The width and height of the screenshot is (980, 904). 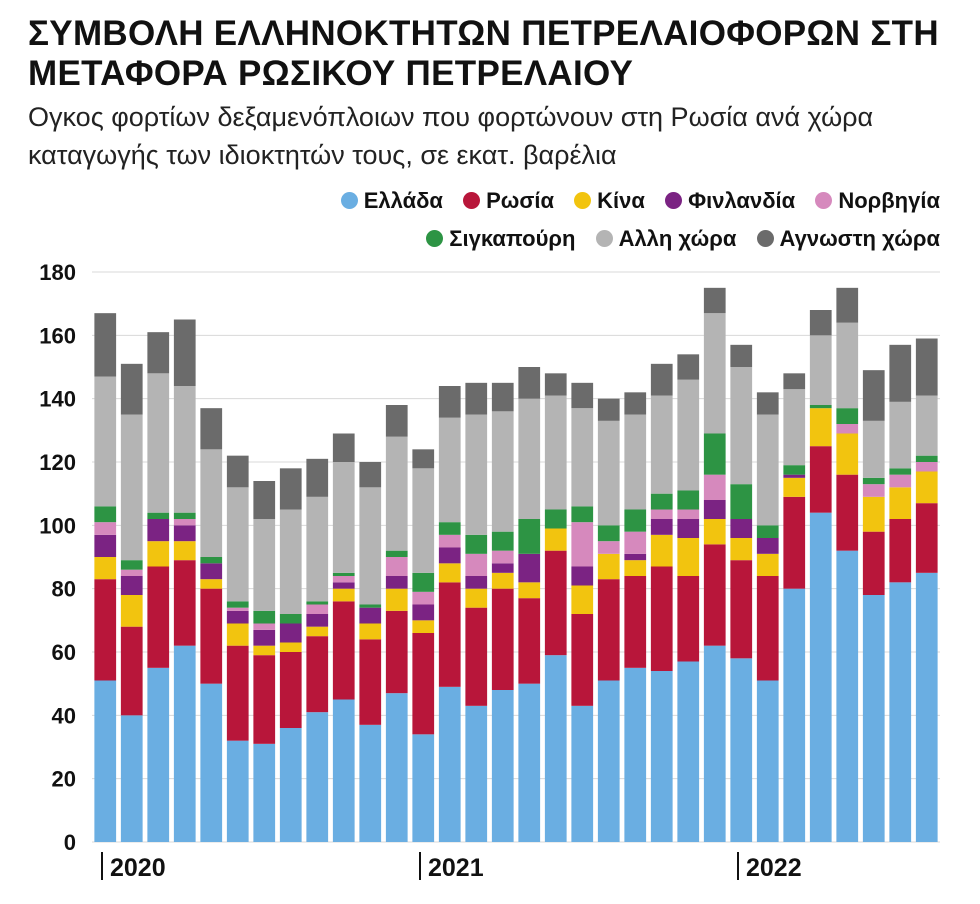 I want to click on y-tick-label: 40, so click(x=64, y=715).